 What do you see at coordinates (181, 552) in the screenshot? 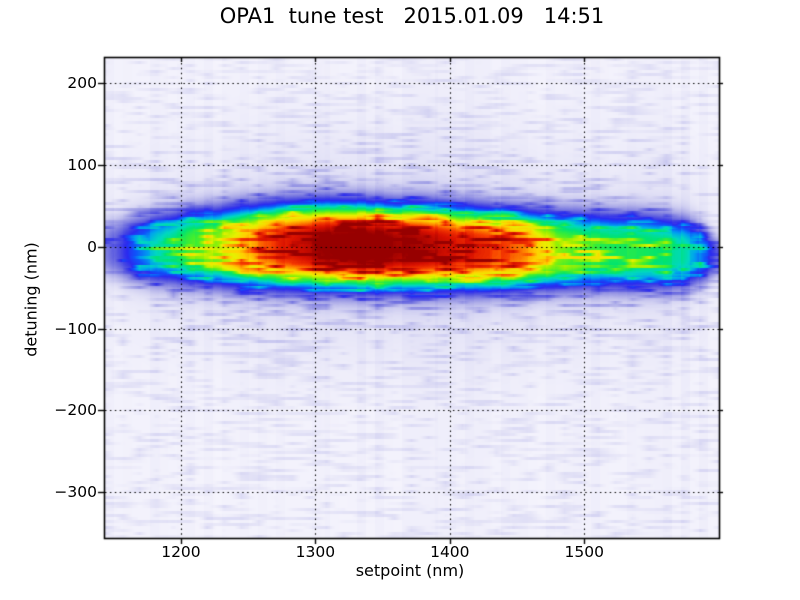
I see `x-tick-label: 1200` at bounding box center [181, 552].